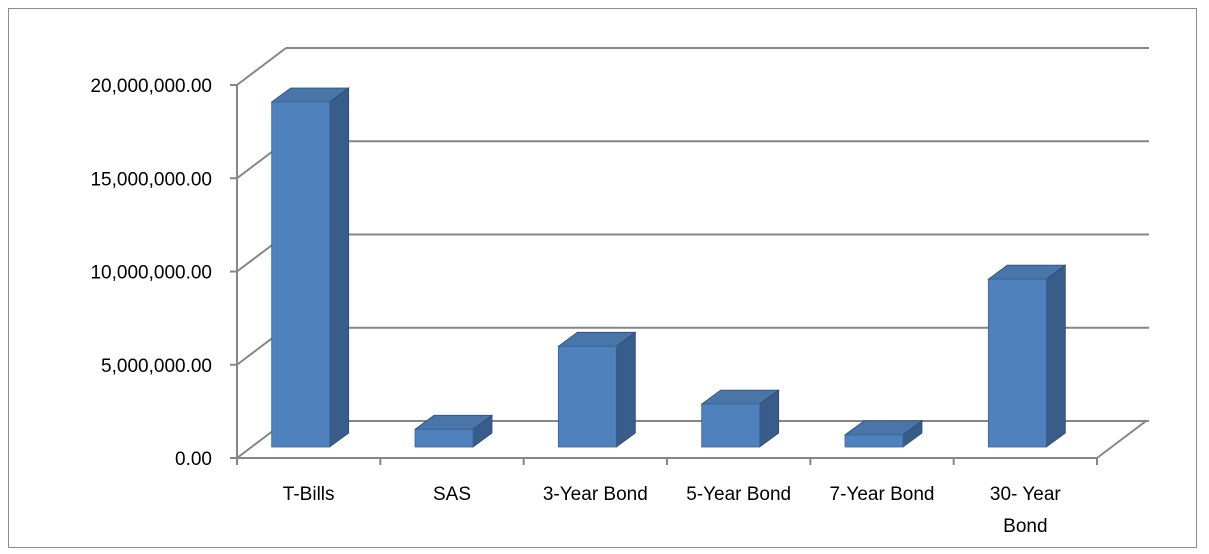  What do you see at coordinates (151, 86) in the screenshot?
I see `y-tick-label: 20,000,000.00` at bounding box center [151, 86].